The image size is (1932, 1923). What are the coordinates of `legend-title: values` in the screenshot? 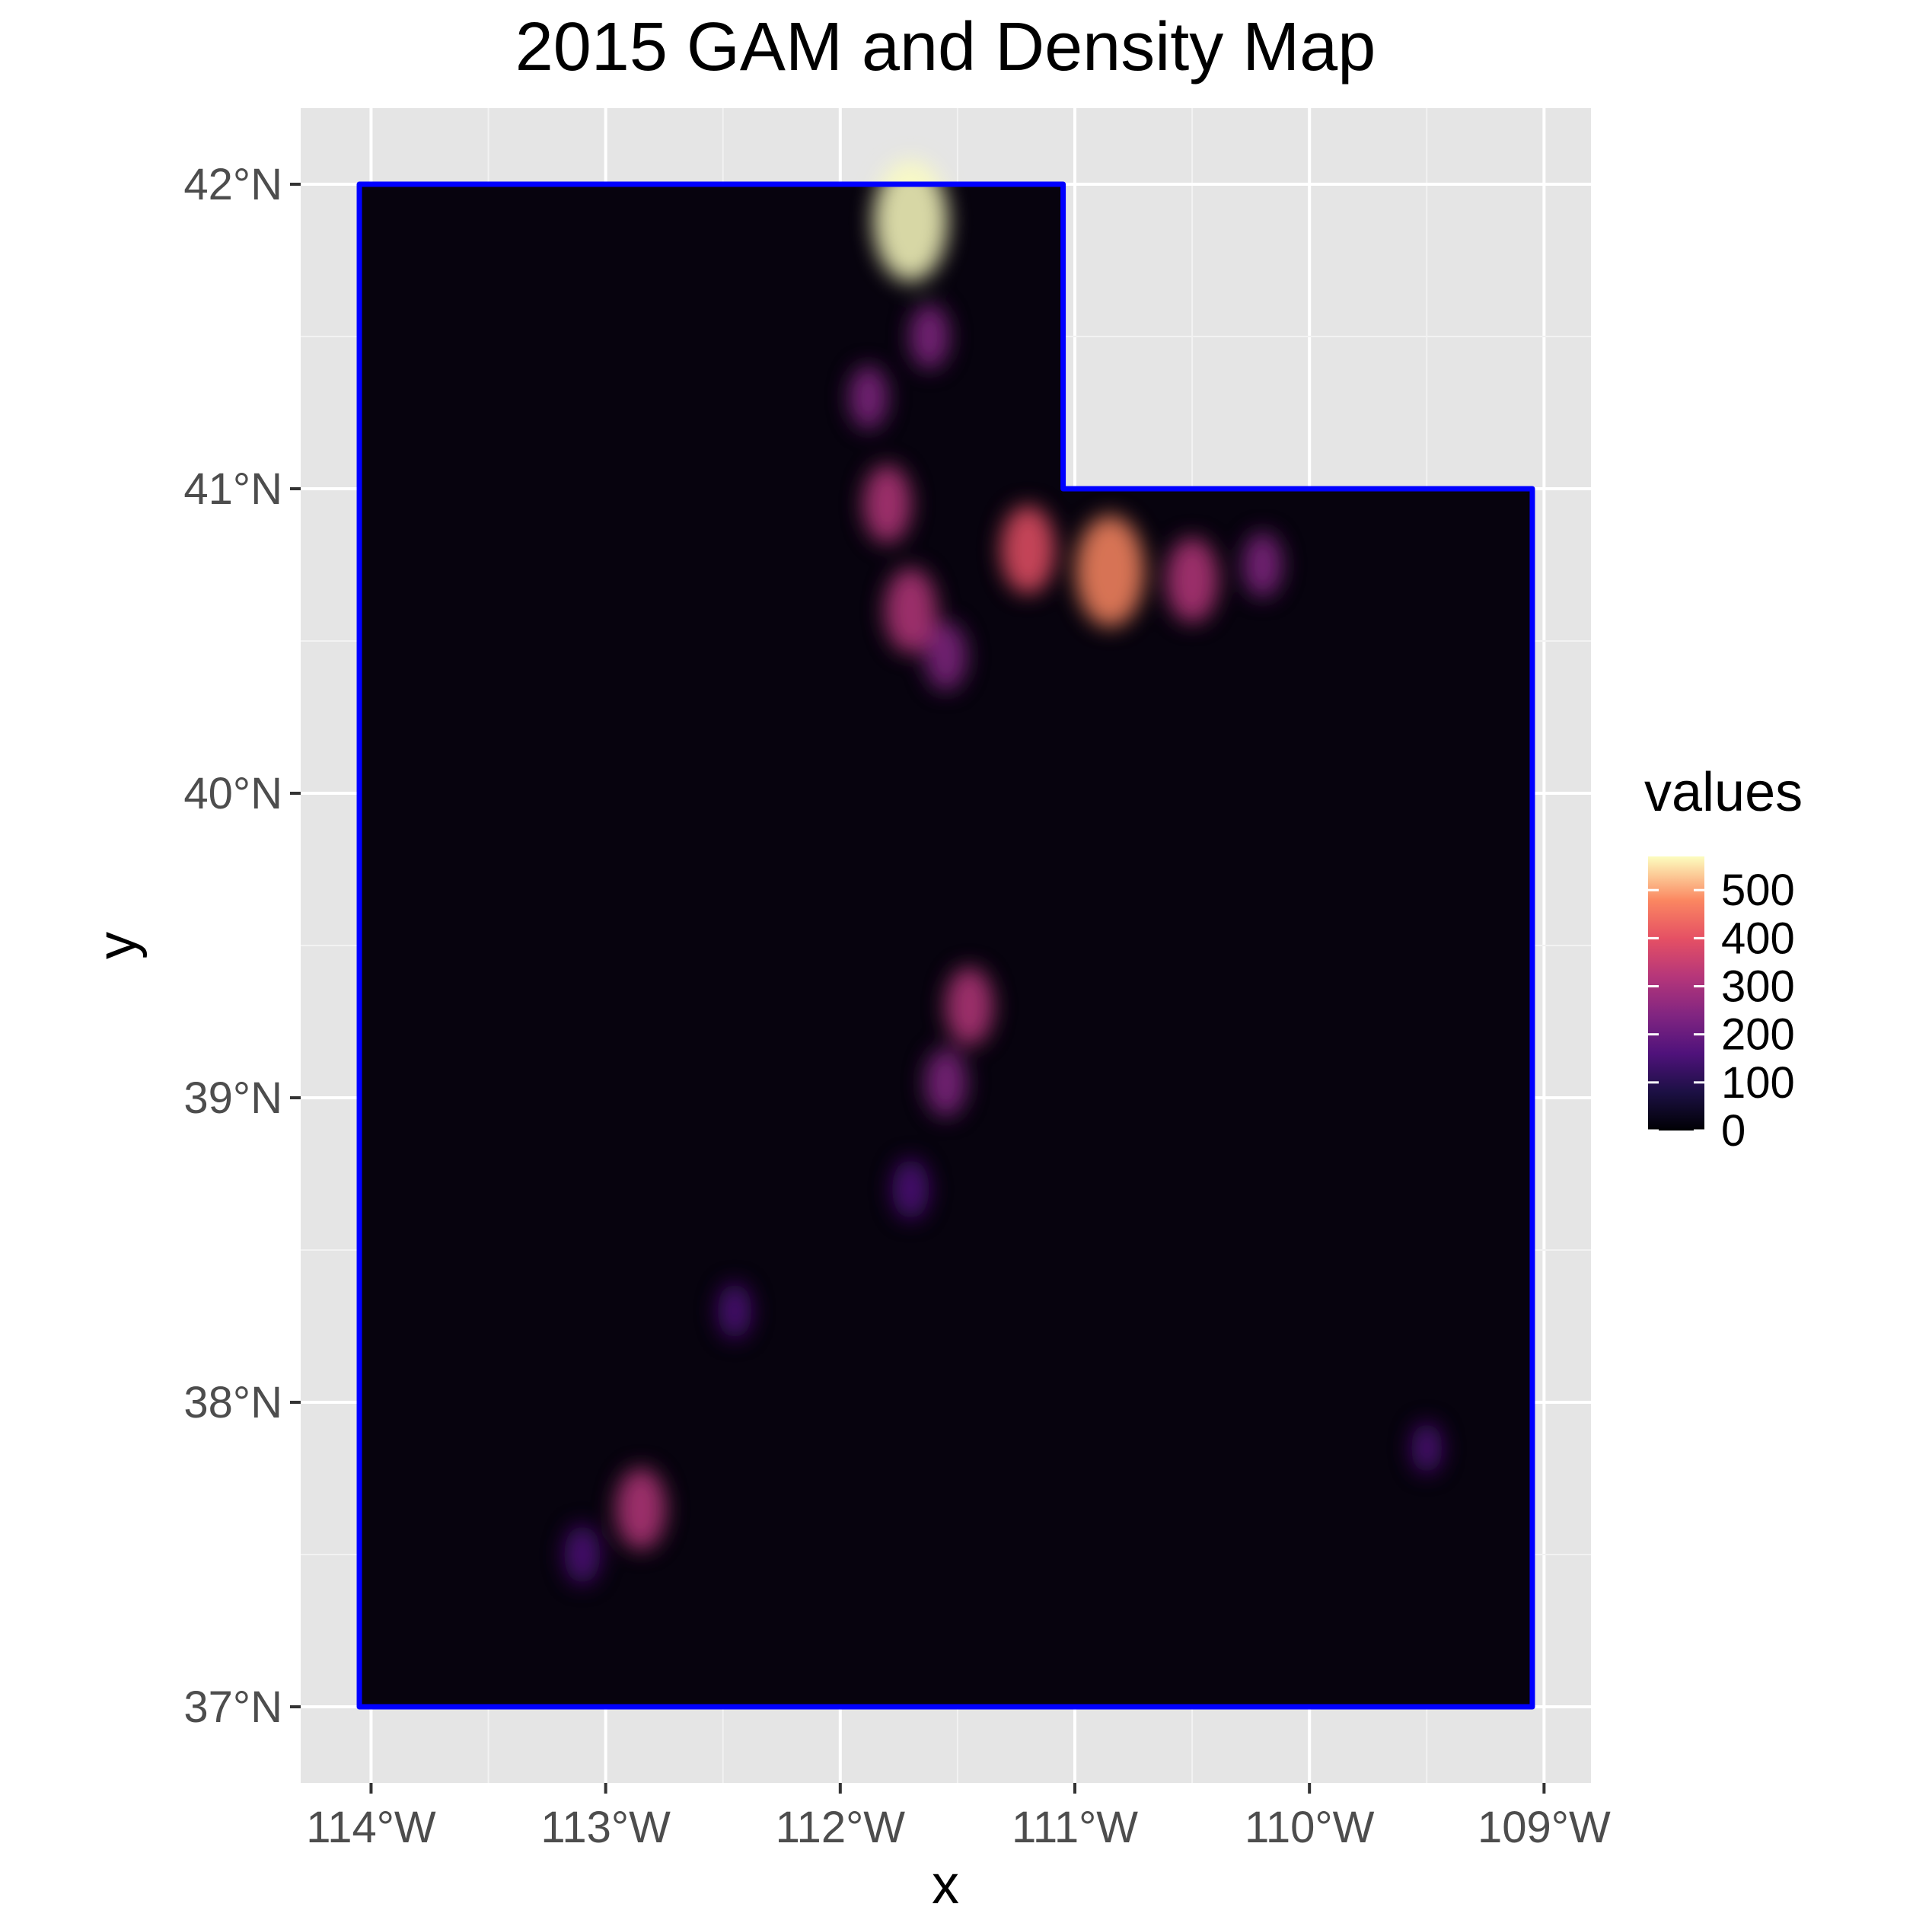 It's located at (1723, 792).